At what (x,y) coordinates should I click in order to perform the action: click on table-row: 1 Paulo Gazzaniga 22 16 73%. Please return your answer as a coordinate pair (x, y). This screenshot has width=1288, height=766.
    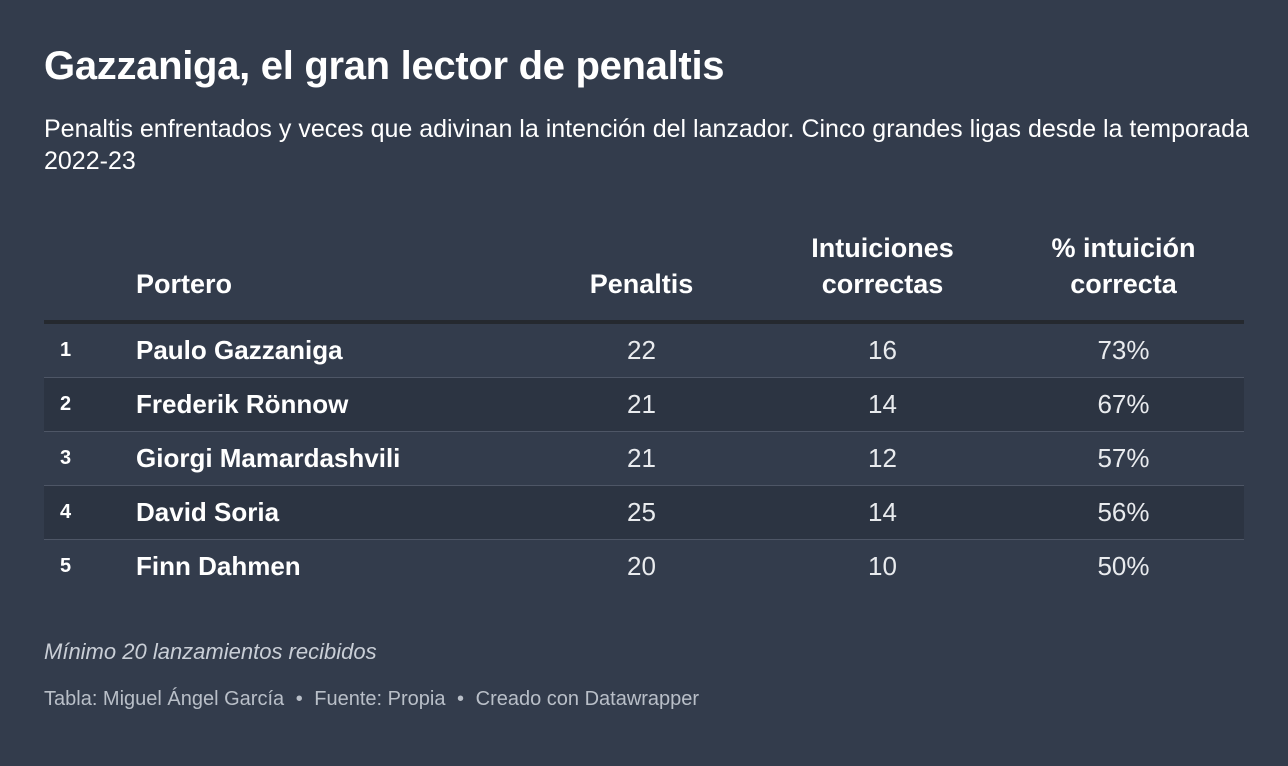
    Looking at the image, I should click on (644, 350).